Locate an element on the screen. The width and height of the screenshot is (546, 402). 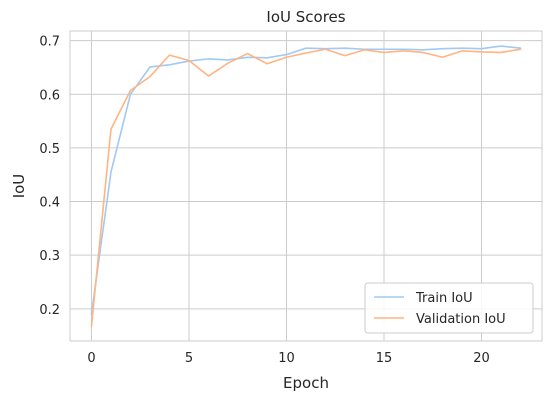
x-tick-label: 20 is located at coordinates (481, 358).